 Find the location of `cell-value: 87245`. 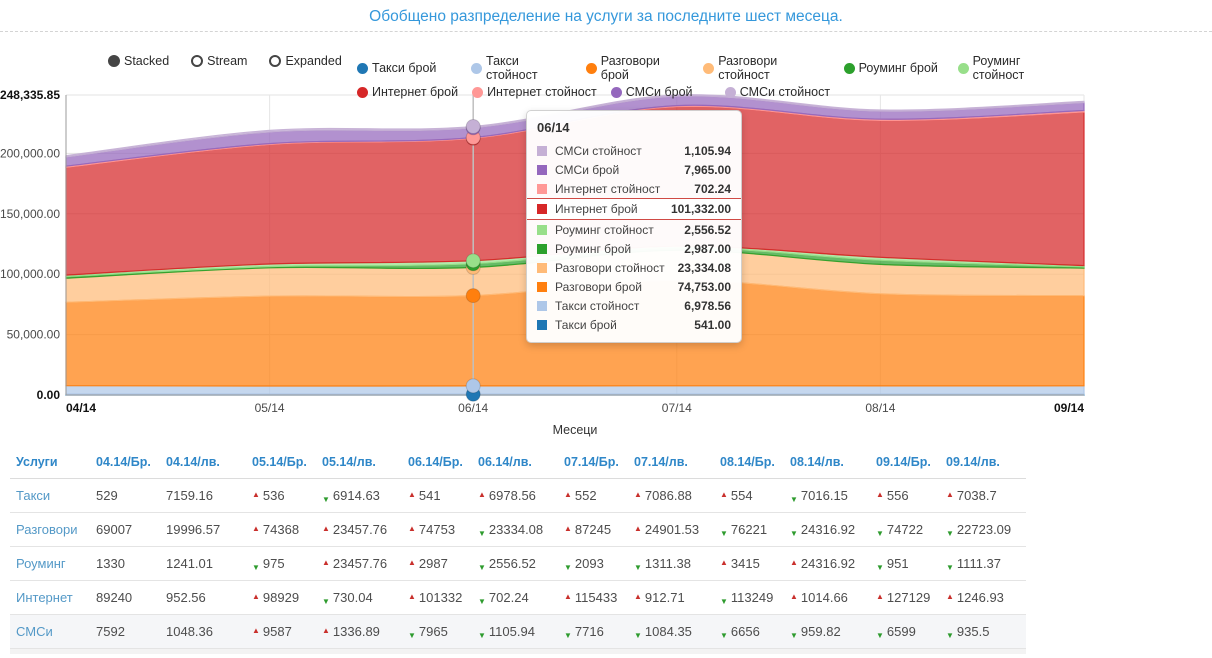

cell-value: 87245 is located at coordinates (593, 529).